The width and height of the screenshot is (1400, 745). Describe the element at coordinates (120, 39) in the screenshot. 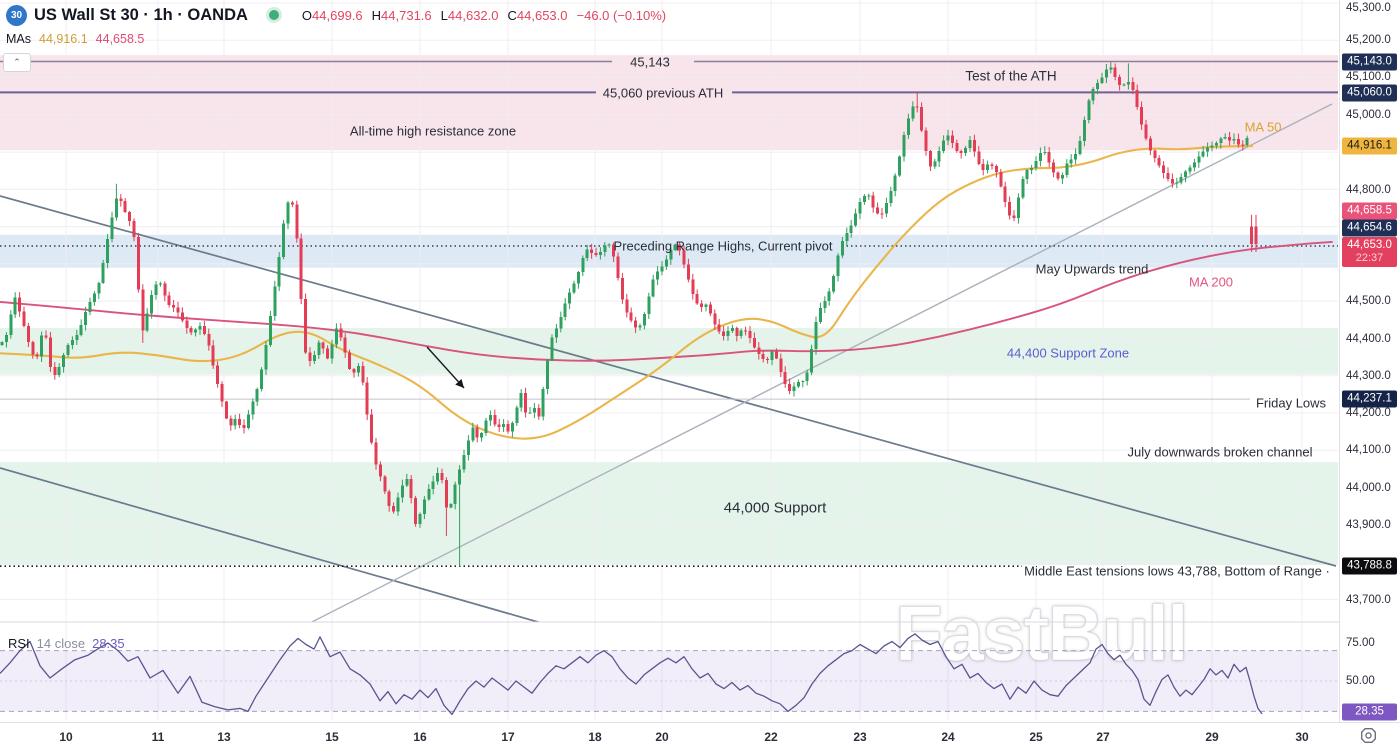

I see `ma200-value: 44,658.5` at that location.